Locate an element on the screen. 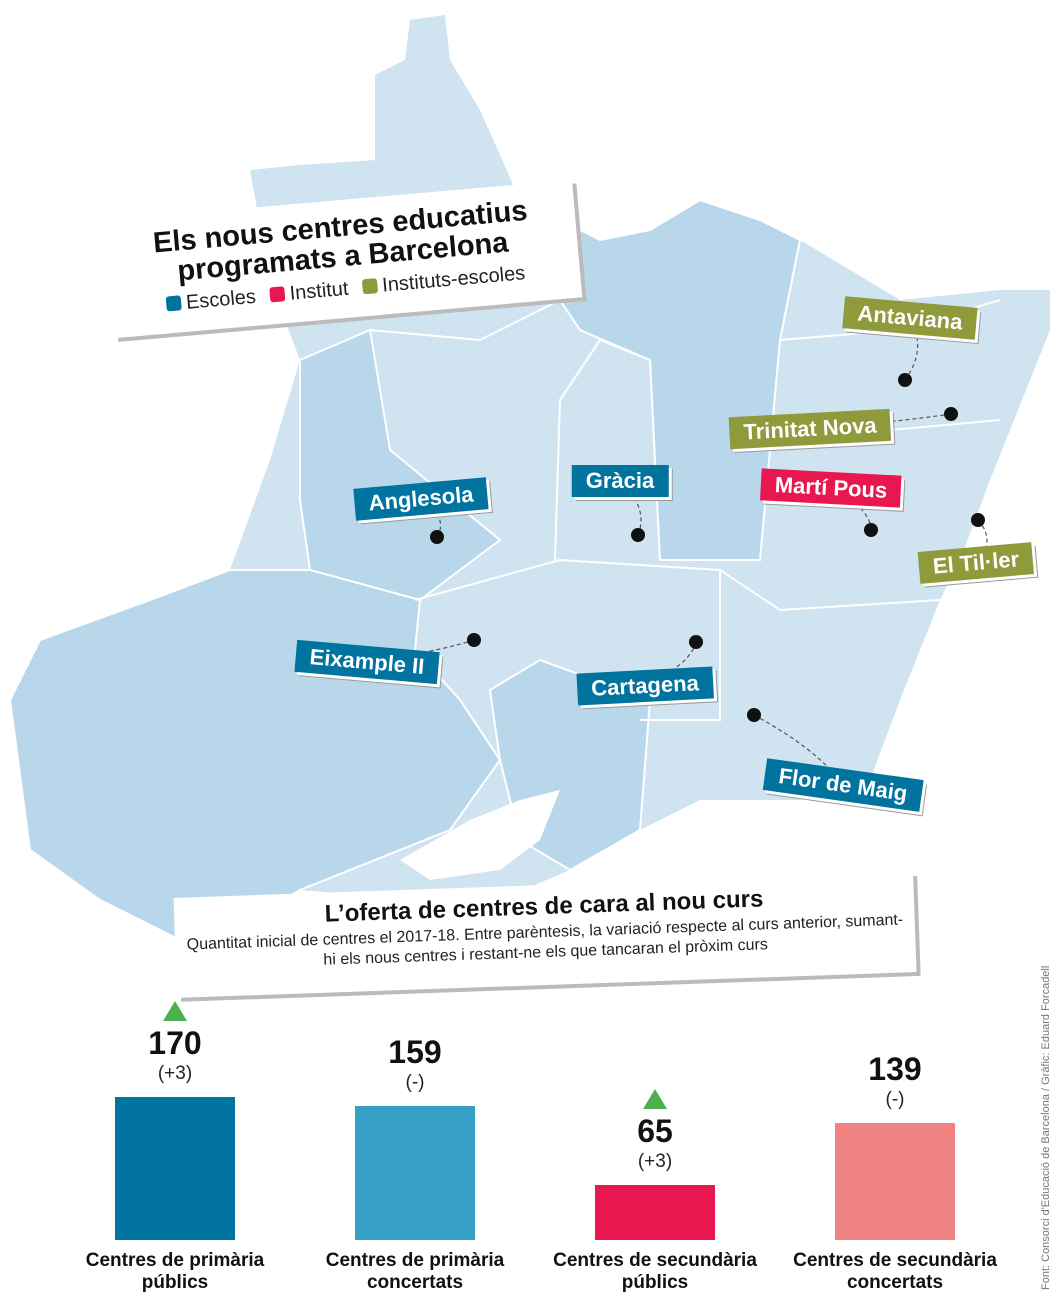 This screenshot has height=1295, width=1053. port is located at coordinates (480, 835).